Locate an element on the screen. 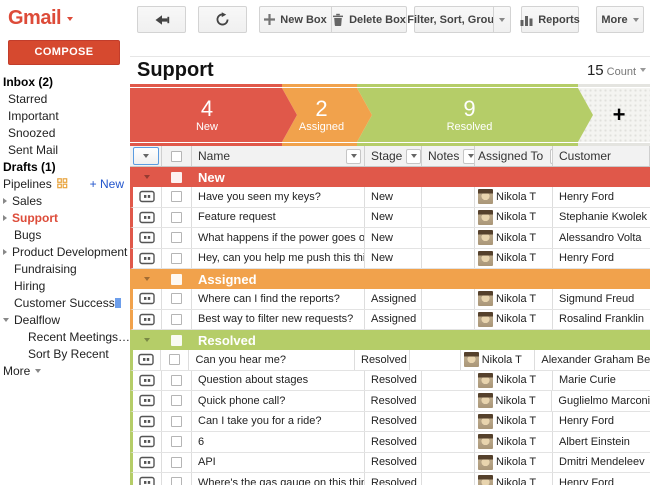  select-all-dropdown is located at coordinates (145, 156).